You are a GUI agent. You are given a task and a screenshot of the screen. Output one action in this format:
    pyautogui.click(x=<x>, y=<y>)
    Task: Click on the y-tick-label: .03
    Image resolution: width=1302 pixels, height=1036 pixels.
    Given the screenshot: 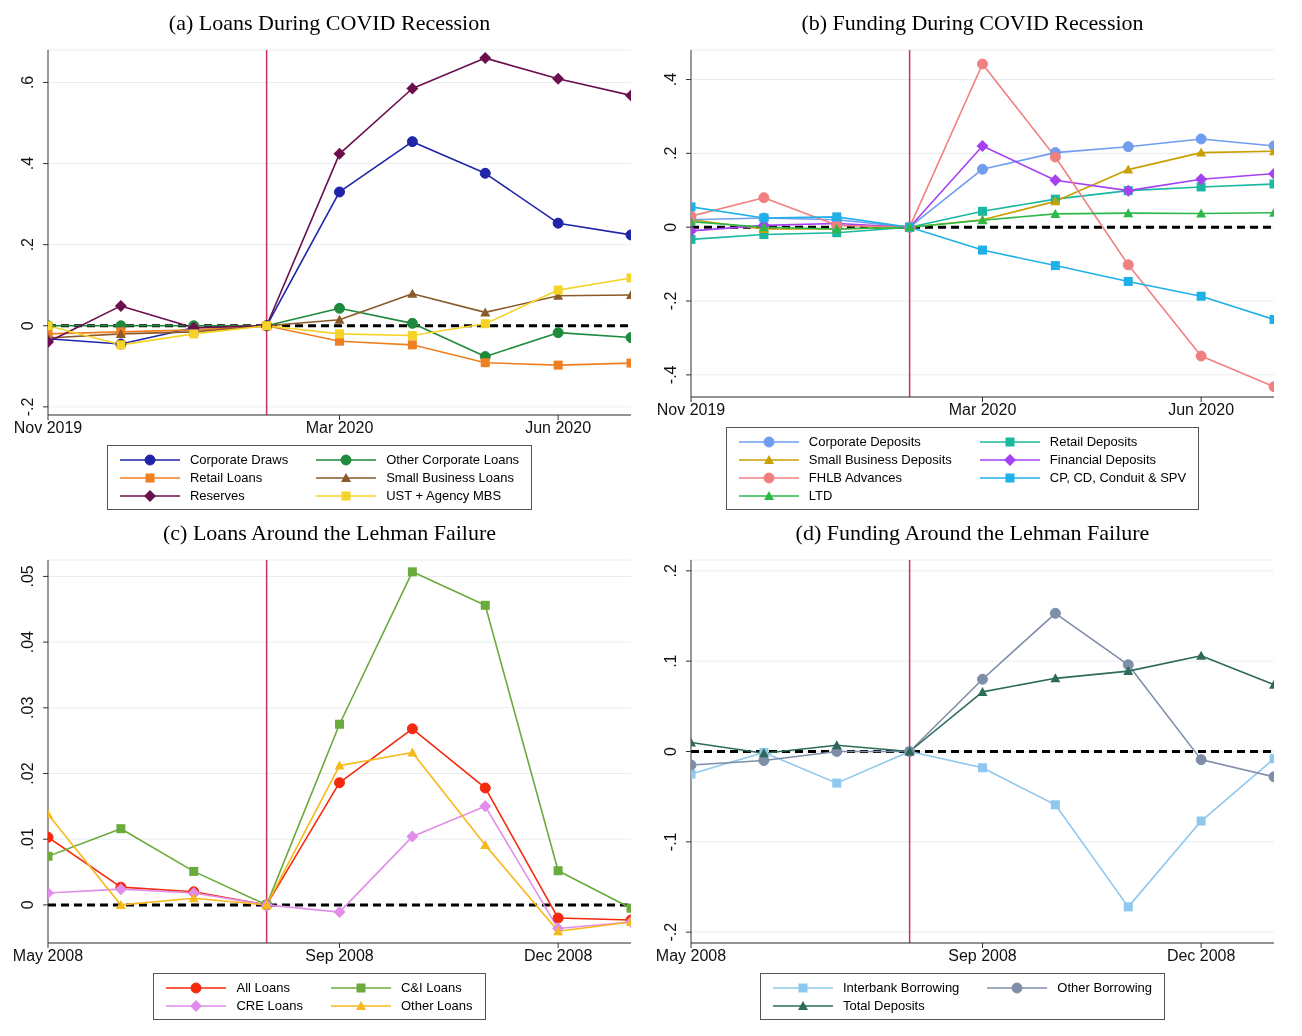 What is the action you would take?
    pyautogui.click(x=27, y=707)
    